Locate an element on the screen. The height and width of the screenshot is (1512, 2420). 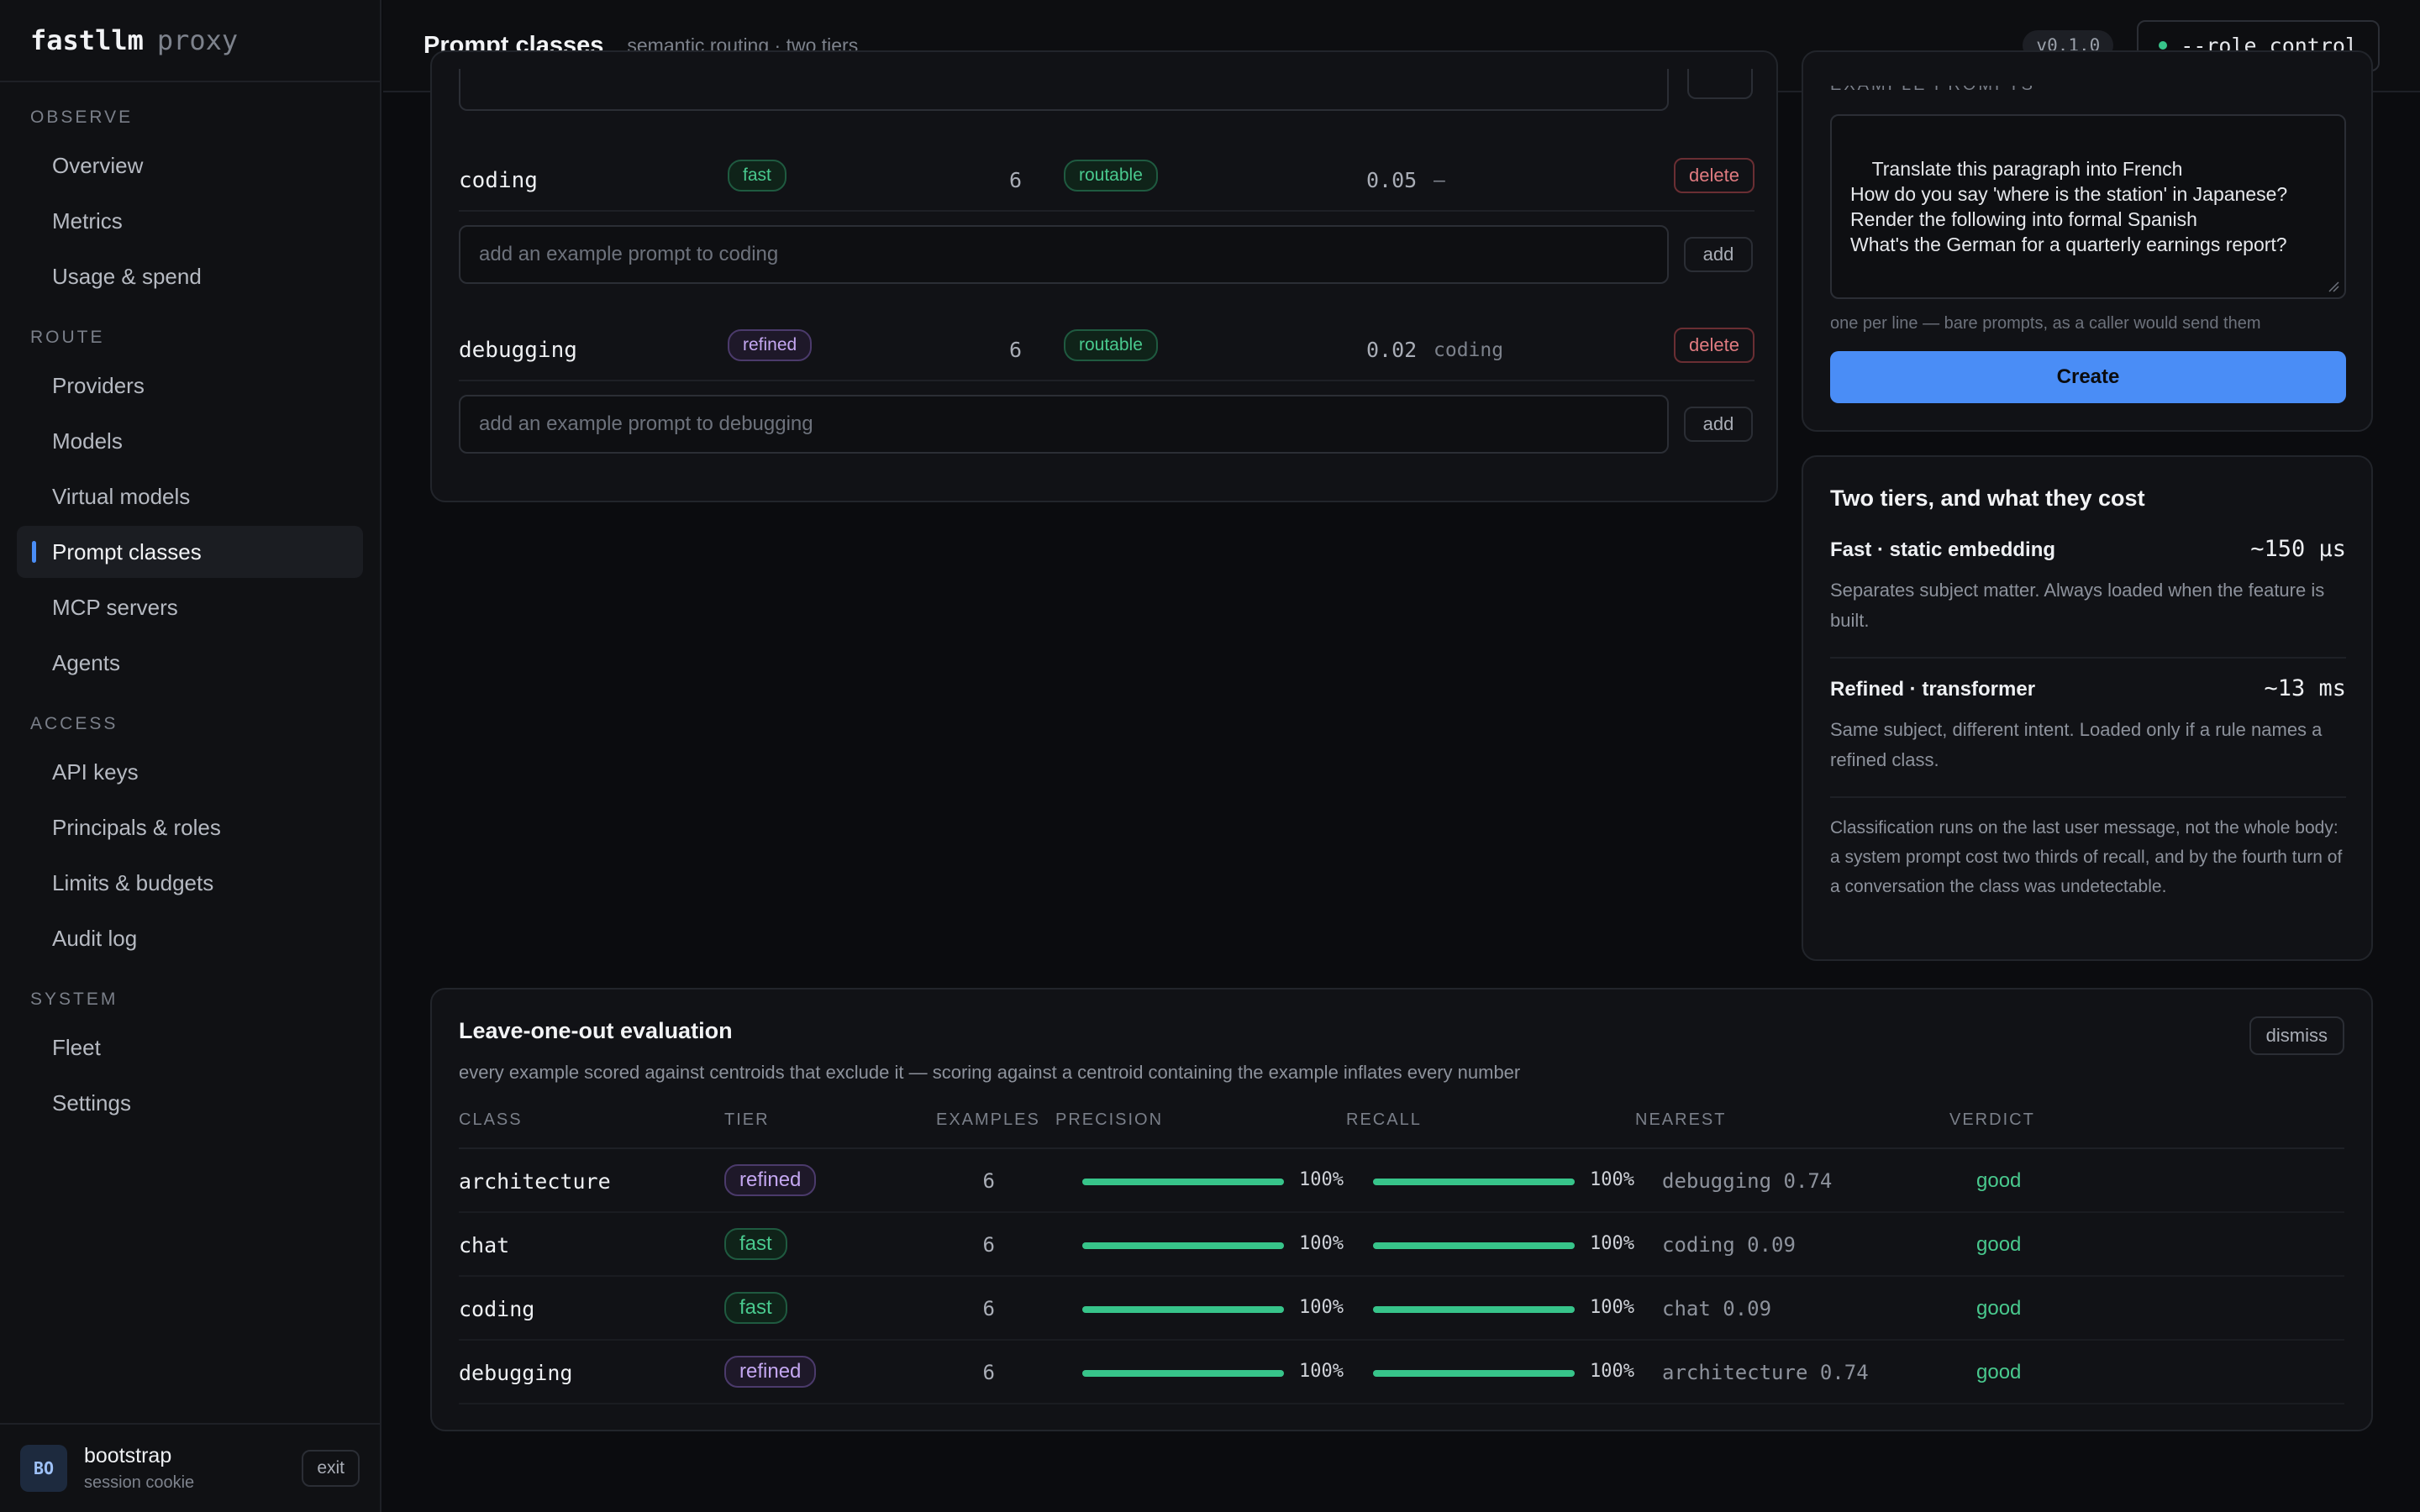
header-divider is located at coordinates (1402, 1148).